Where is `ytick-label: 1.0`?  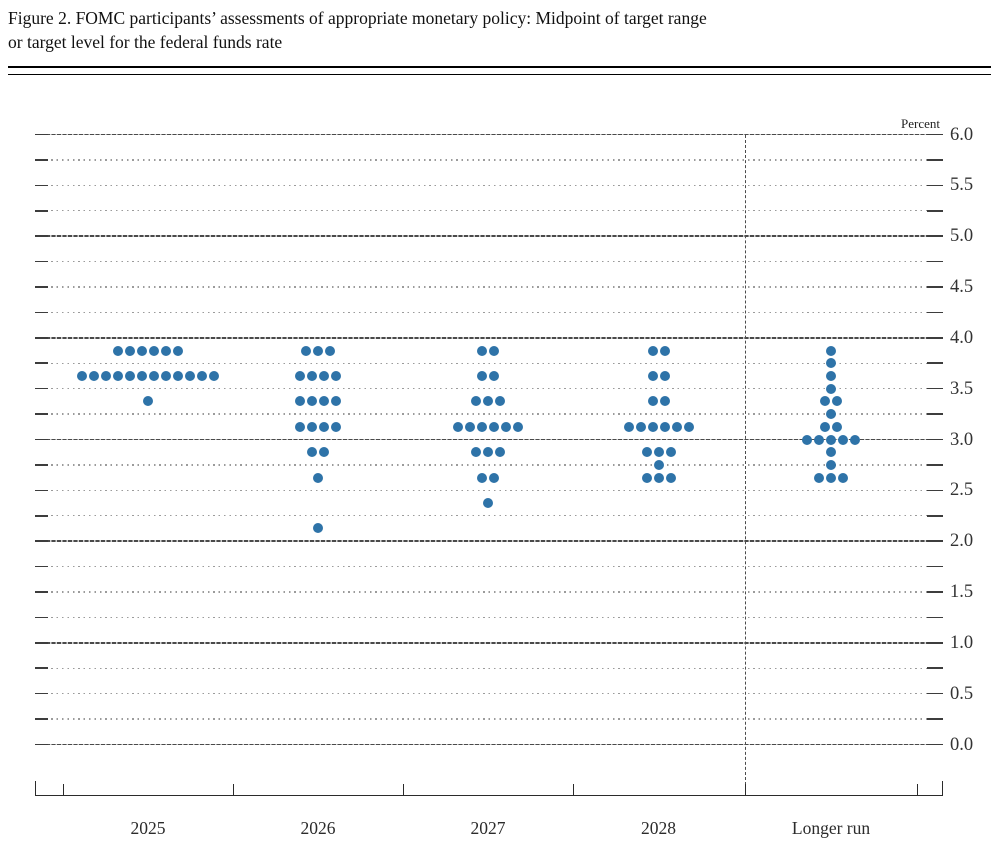 ytick-label: 1.0 is located at coordinates (962, 642).